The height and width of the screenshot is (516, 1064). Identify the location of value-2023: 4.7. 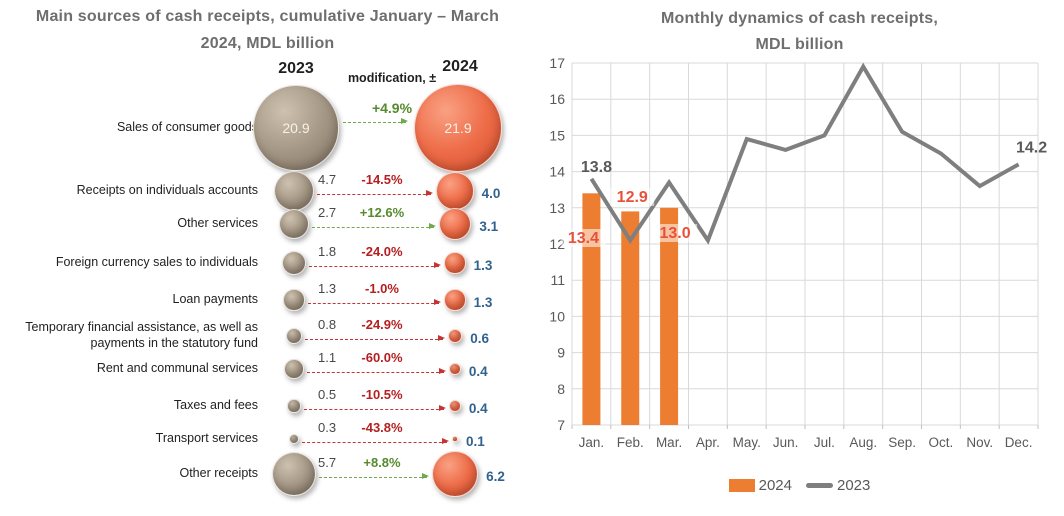
(327, 179).